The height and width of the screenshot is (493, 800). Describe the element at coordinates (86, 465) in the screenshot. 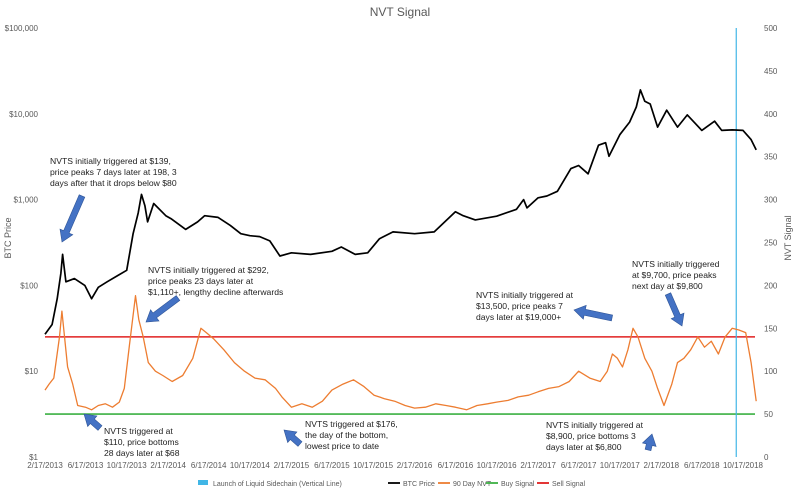

I see `x-tick: 6/17/2013` at that location.